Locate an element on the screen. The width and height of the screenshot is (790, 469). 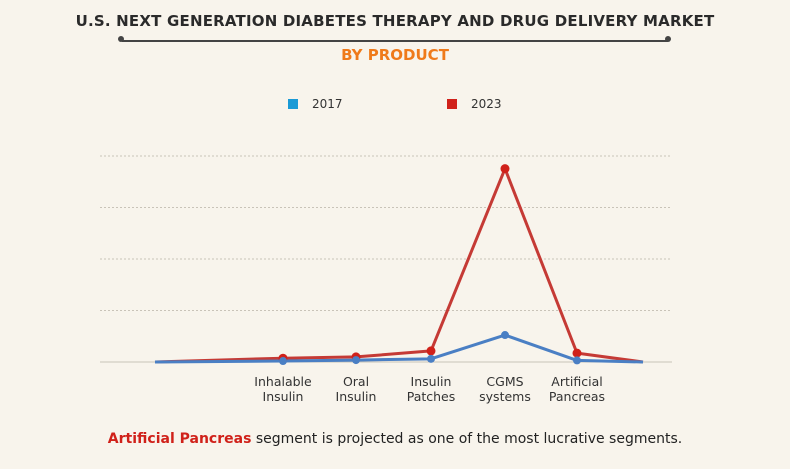
series-line-2017 is located at coordinates (399, 348).